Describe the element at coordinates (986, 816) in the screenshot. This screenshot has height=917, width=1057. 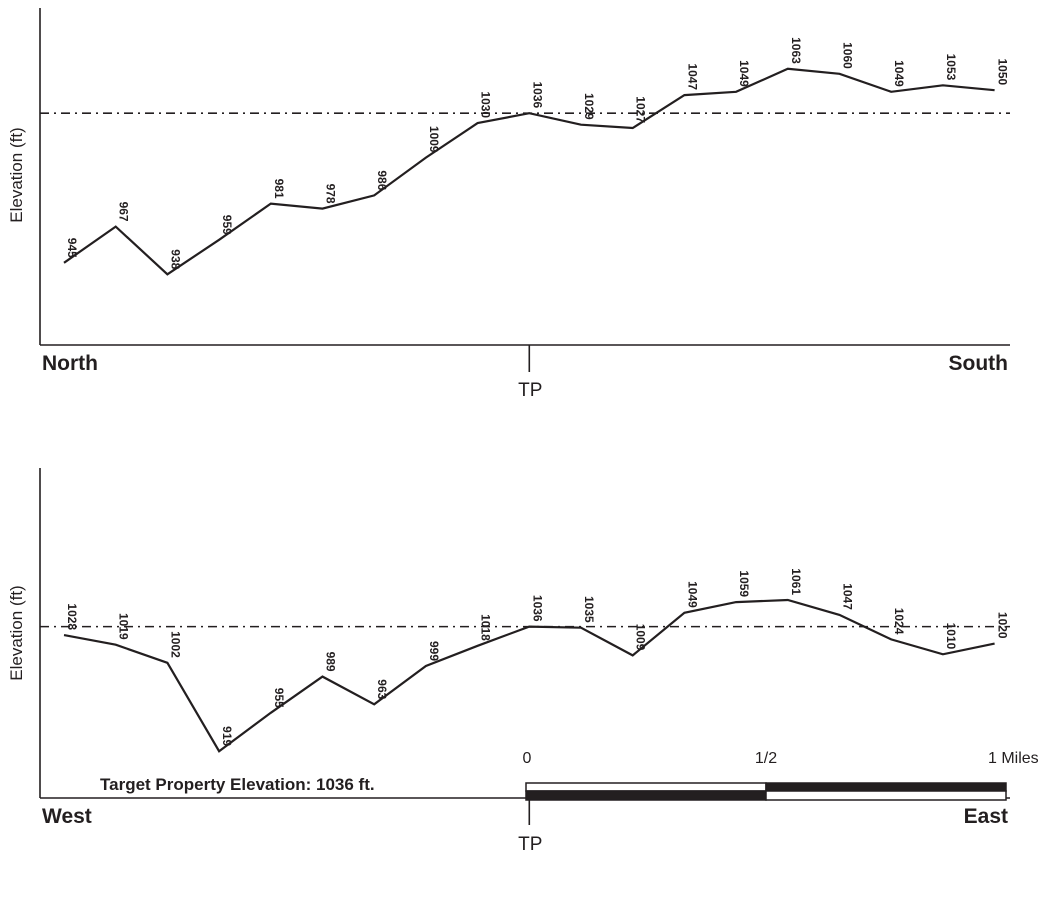
I see `end-direction-label: East` at that location.